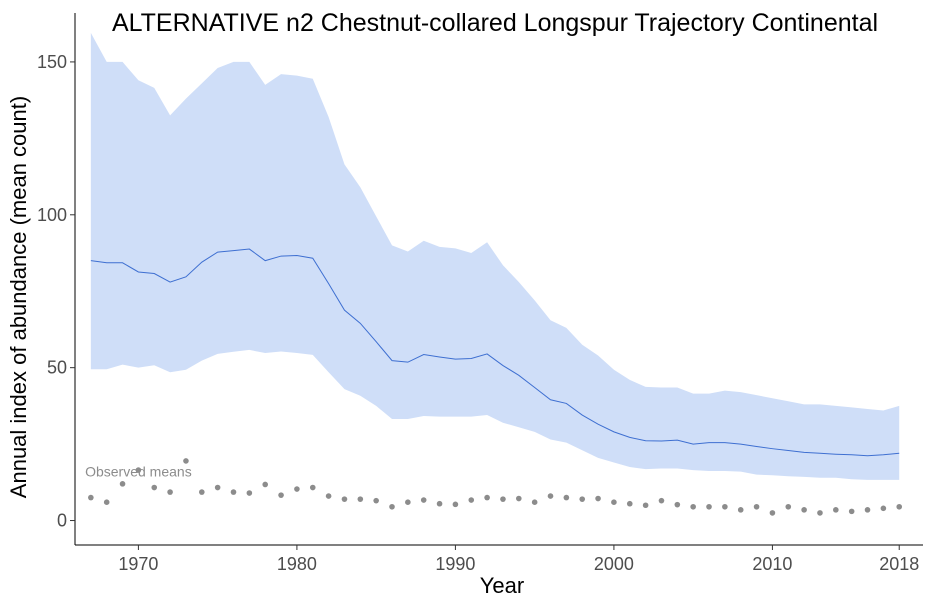  I want to click on x-tick-label: 2010, so click(772, 564).